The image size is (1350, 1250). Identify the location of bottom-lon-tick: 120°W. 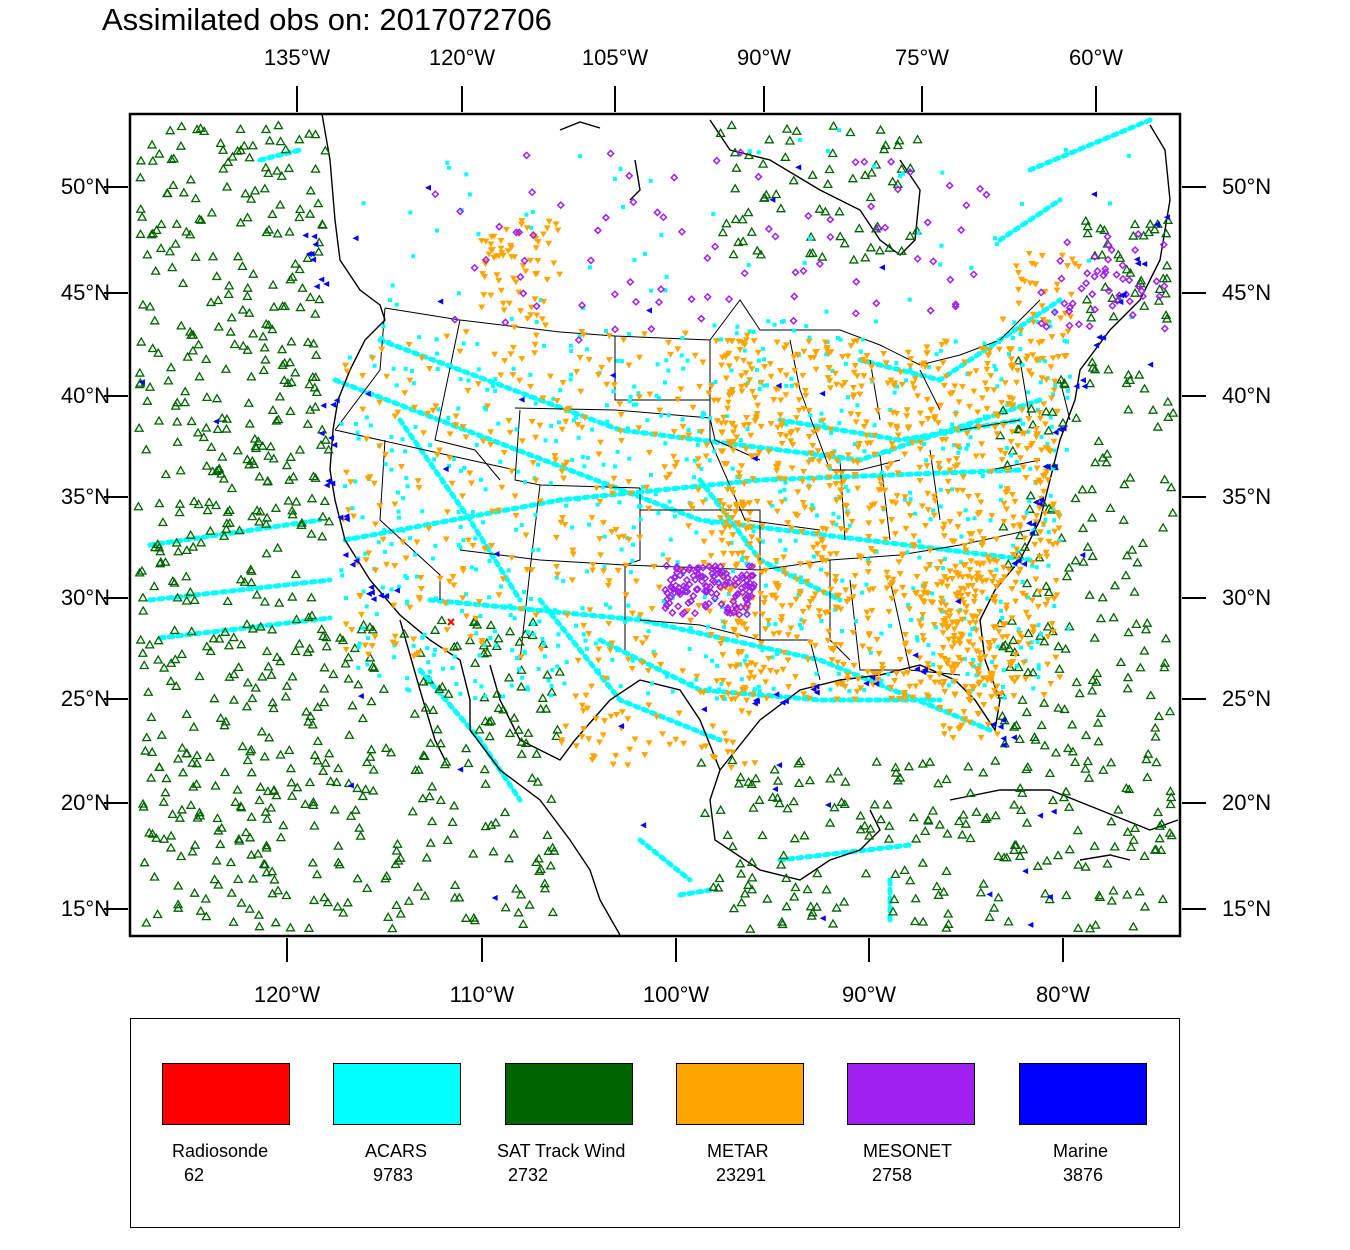
(287, 994).